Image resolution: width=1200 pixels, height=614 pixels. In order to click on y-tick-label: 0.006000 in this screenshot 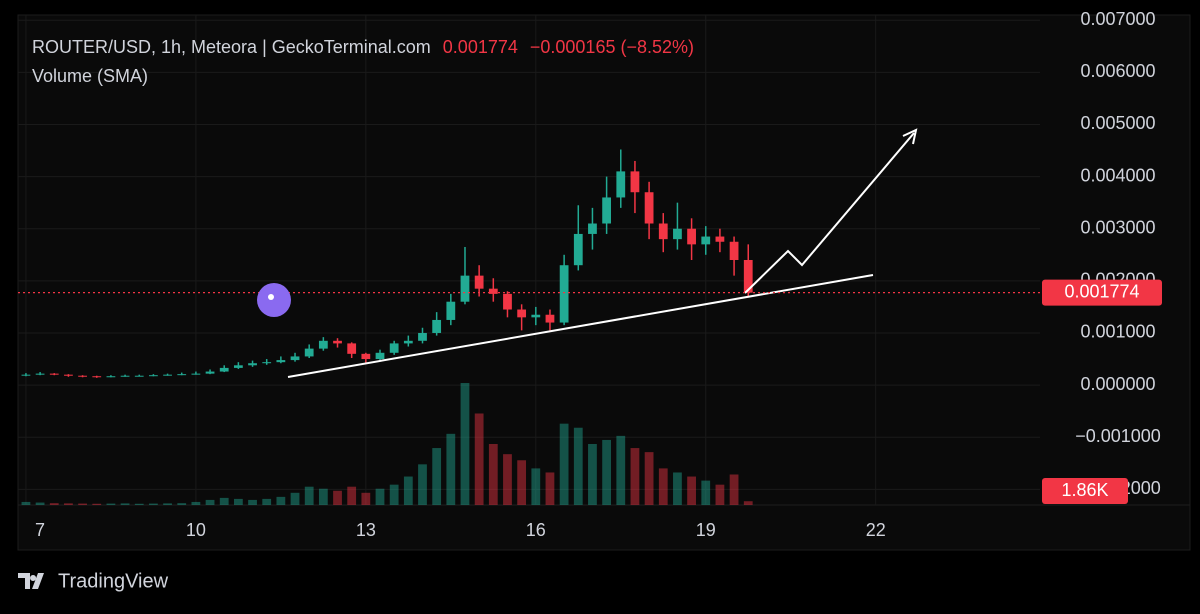, I will do `click(1117, 71)`.